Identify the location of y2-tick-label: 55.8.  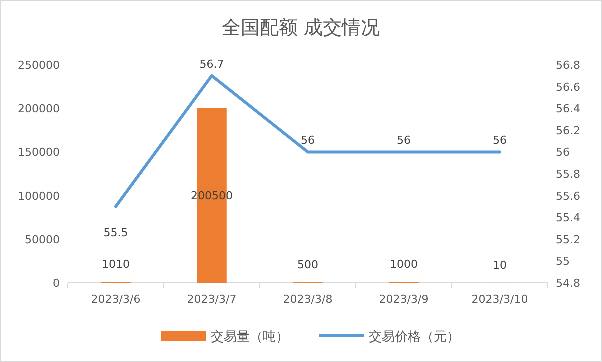
(568, 174).